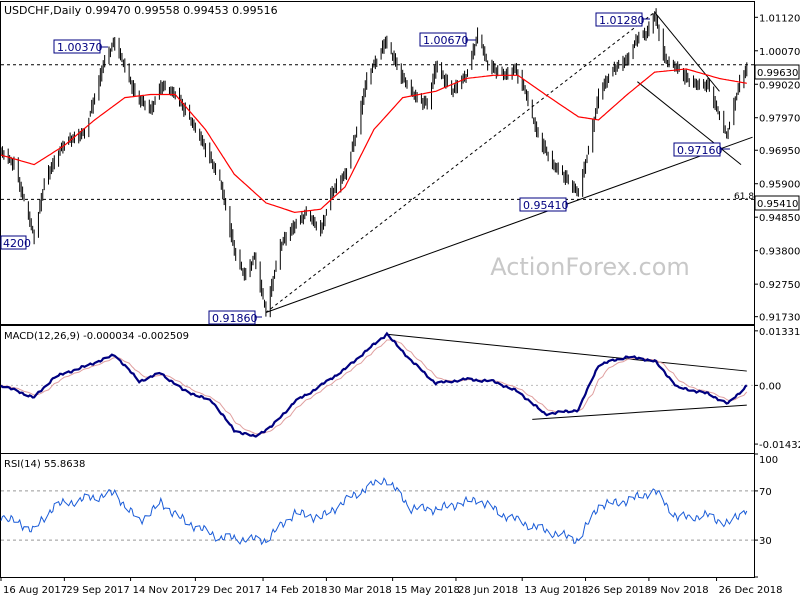  What do you see at coordinates (67, 10) in the screenshot?
I see `timeframe: Daily` at bounding box center [67, 10].